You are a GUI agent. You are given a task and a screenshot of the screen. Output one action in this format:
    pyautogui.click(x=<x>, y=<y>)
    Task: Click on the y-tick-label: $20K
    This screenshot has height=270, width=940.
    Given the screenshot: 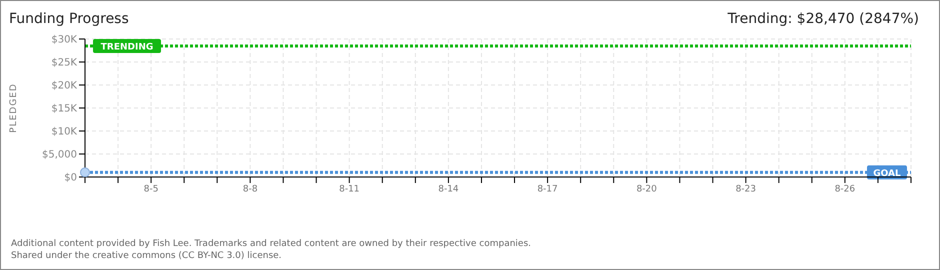 What is the action you would take?
    pyautogui.click(x=64, y=86)
    